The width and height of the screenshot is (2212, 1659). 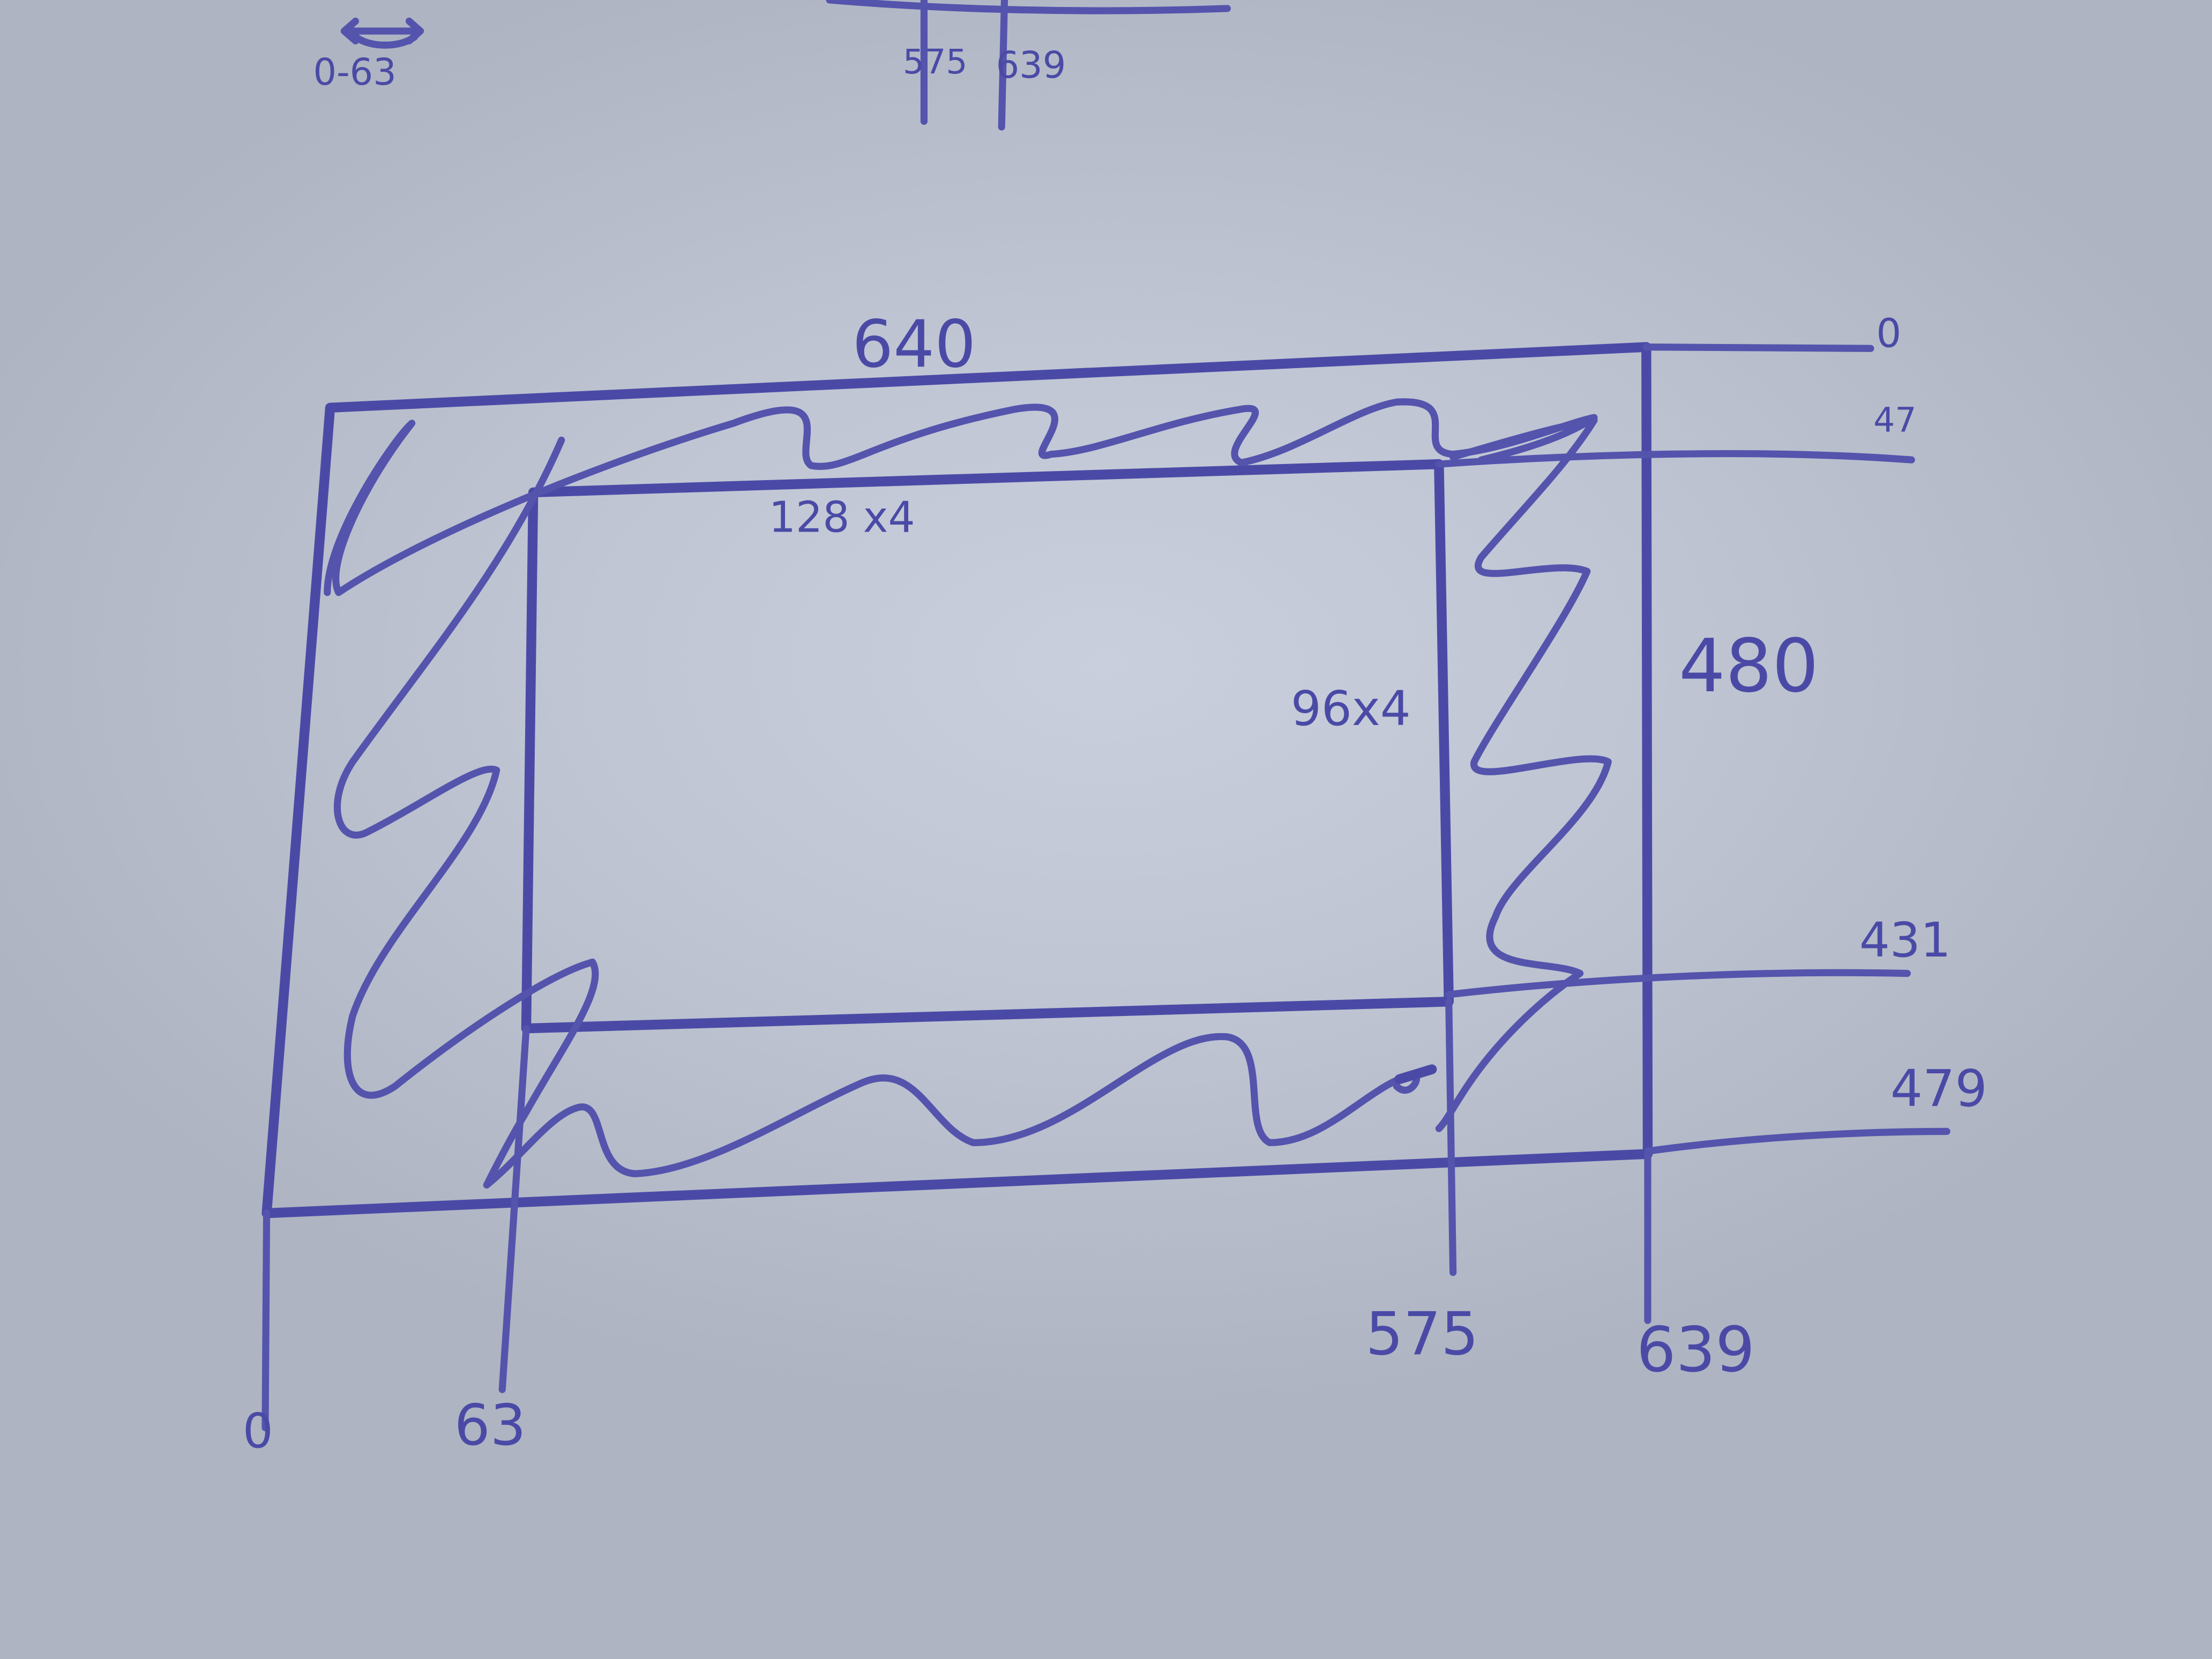 I want to click on x-tick-0-label: 0, so click(x=258, y=1431).